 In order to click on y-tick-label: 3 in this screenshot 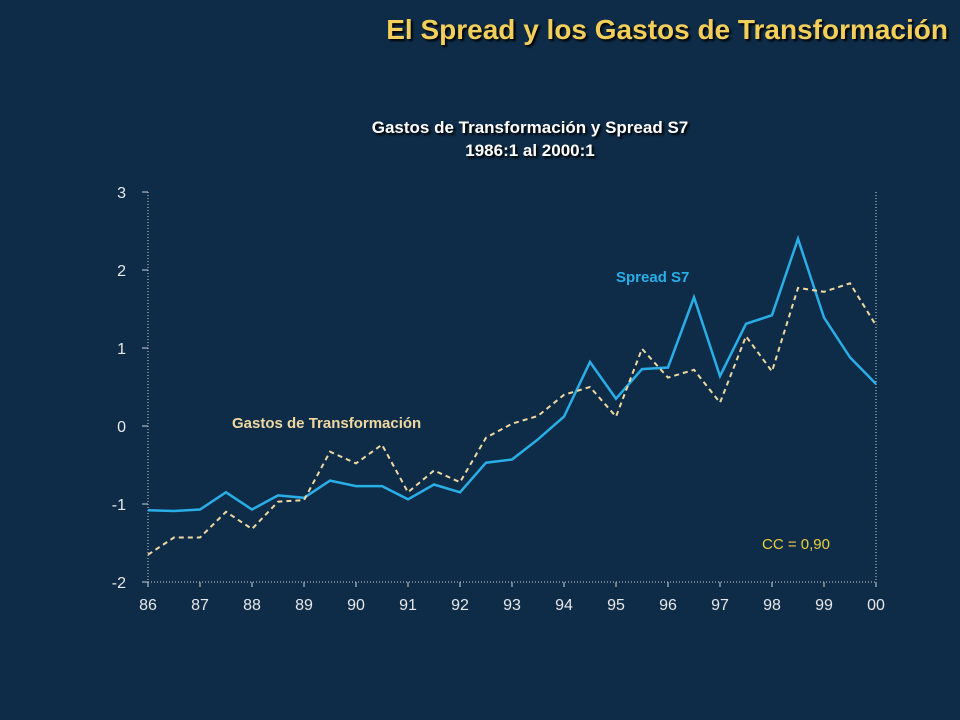, I will do `click(121, 193)`.